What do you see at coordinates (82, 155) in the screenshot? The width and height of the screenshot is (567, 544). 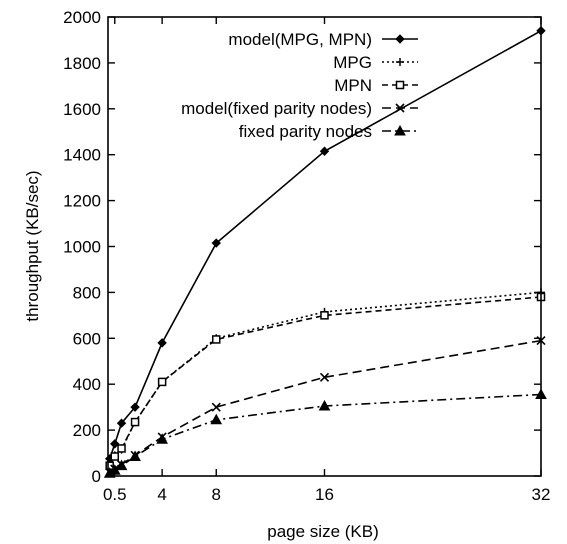 I see `y-tick-label: 1400` at bounding box center [82, 155].